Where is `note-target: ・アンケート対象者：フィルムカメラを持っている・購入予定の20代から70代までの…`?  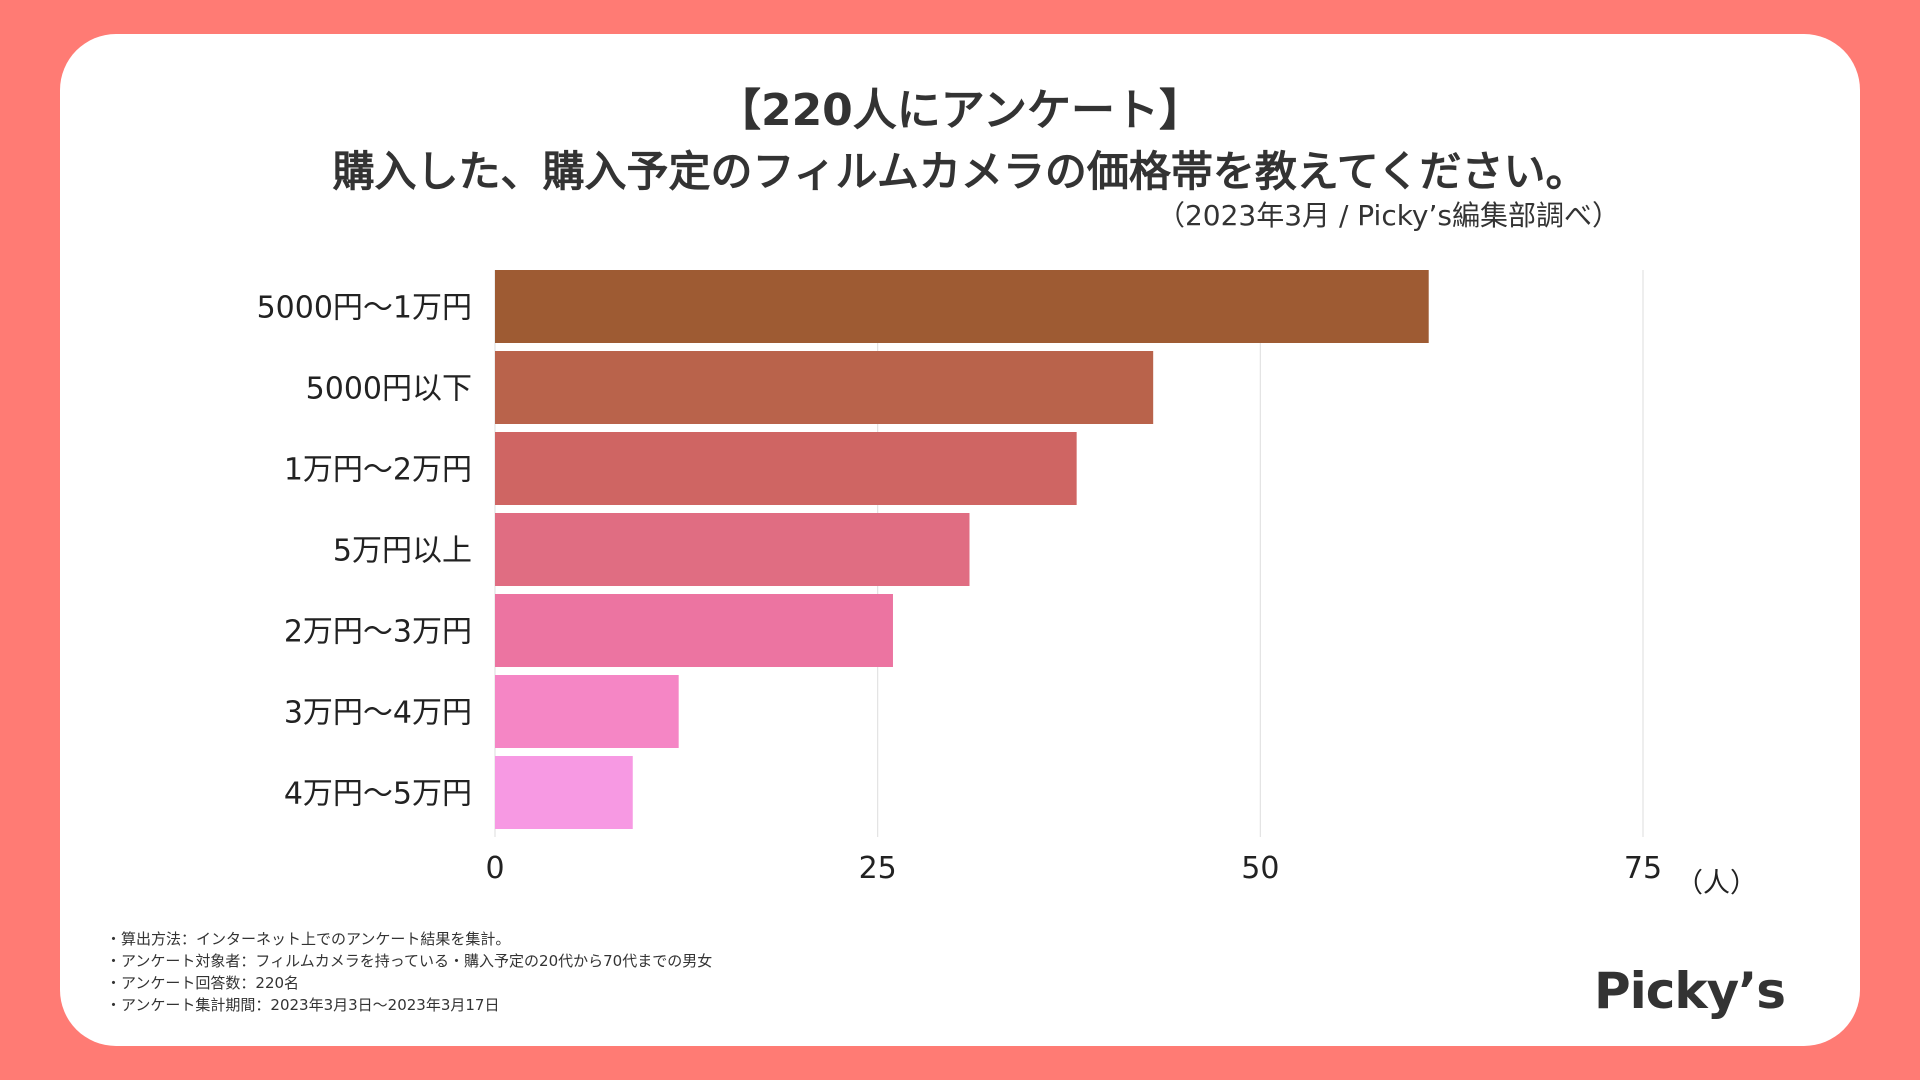
note-target: ・アンケート対象者：フィルムカメラを持っている・購入予定の20代から70代までの… is located at coordinates (409, 961).